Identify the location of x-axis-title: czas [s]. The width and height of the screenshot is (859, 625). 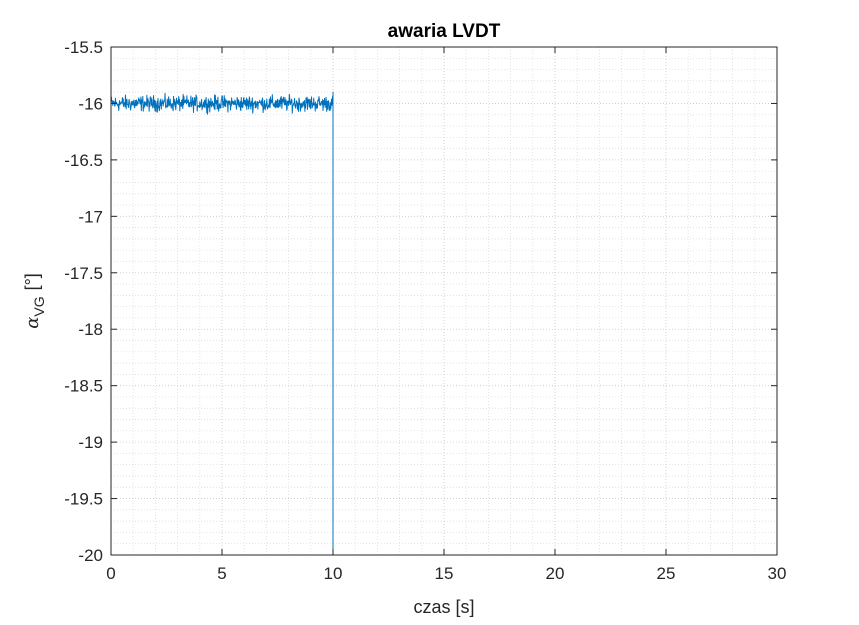
(443, 607).